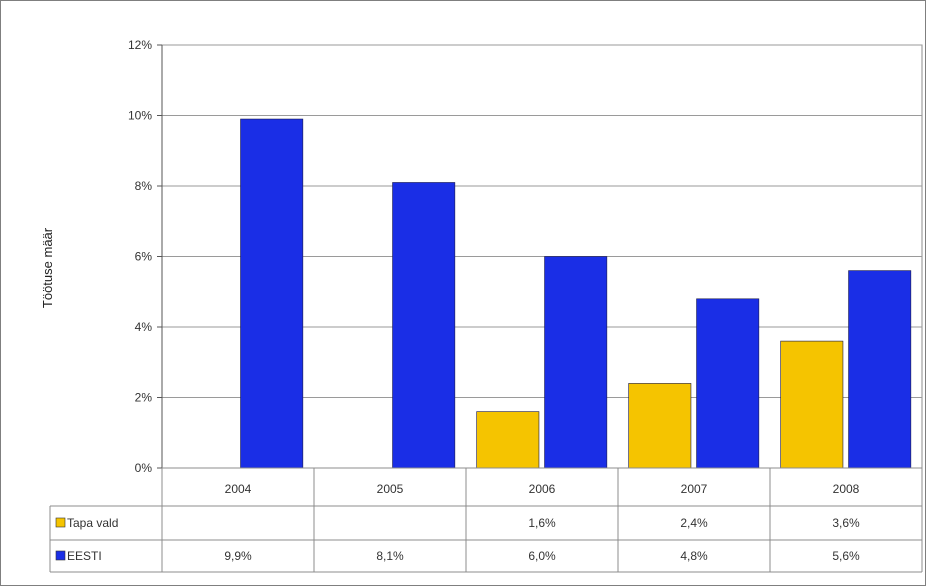 The width and height of the screenshot is (928, 588). I want to click on y-tick-label: 4%, so click(144, 327).